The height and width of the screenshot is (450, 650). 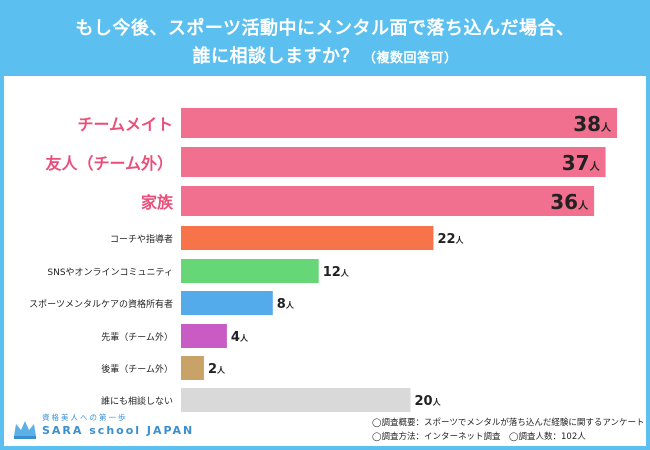 What do you see at coordinates (240, 337) in the screenshot?
I see `value-label: 4人` at bounding box center [240, 337].